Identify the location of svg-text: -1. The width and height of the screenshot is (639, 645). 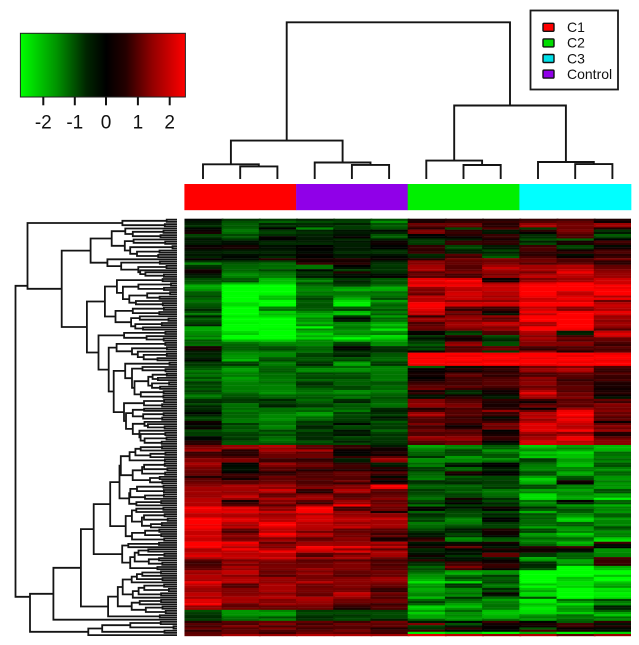
(74, 123).